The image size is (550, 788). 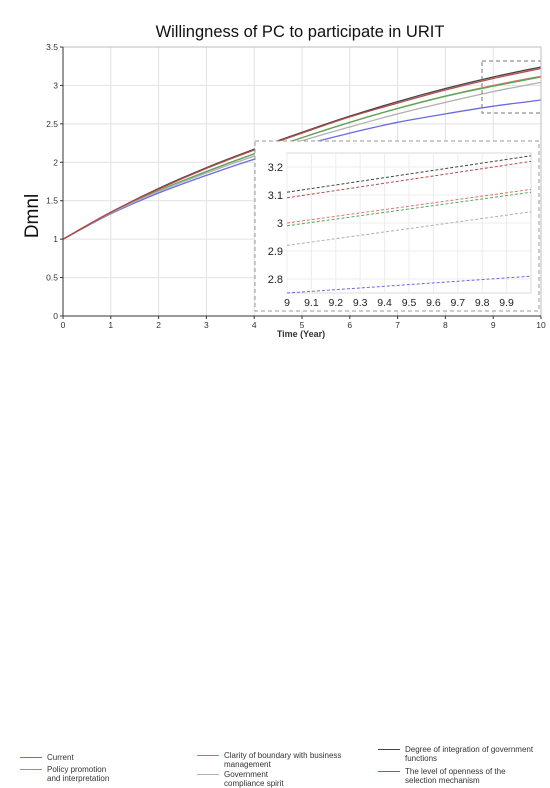 What do you see at coordinates (482, 303) in the screenshot?
I see `inset-x-tick-label: 9.8` at bounding box center [482, 303].